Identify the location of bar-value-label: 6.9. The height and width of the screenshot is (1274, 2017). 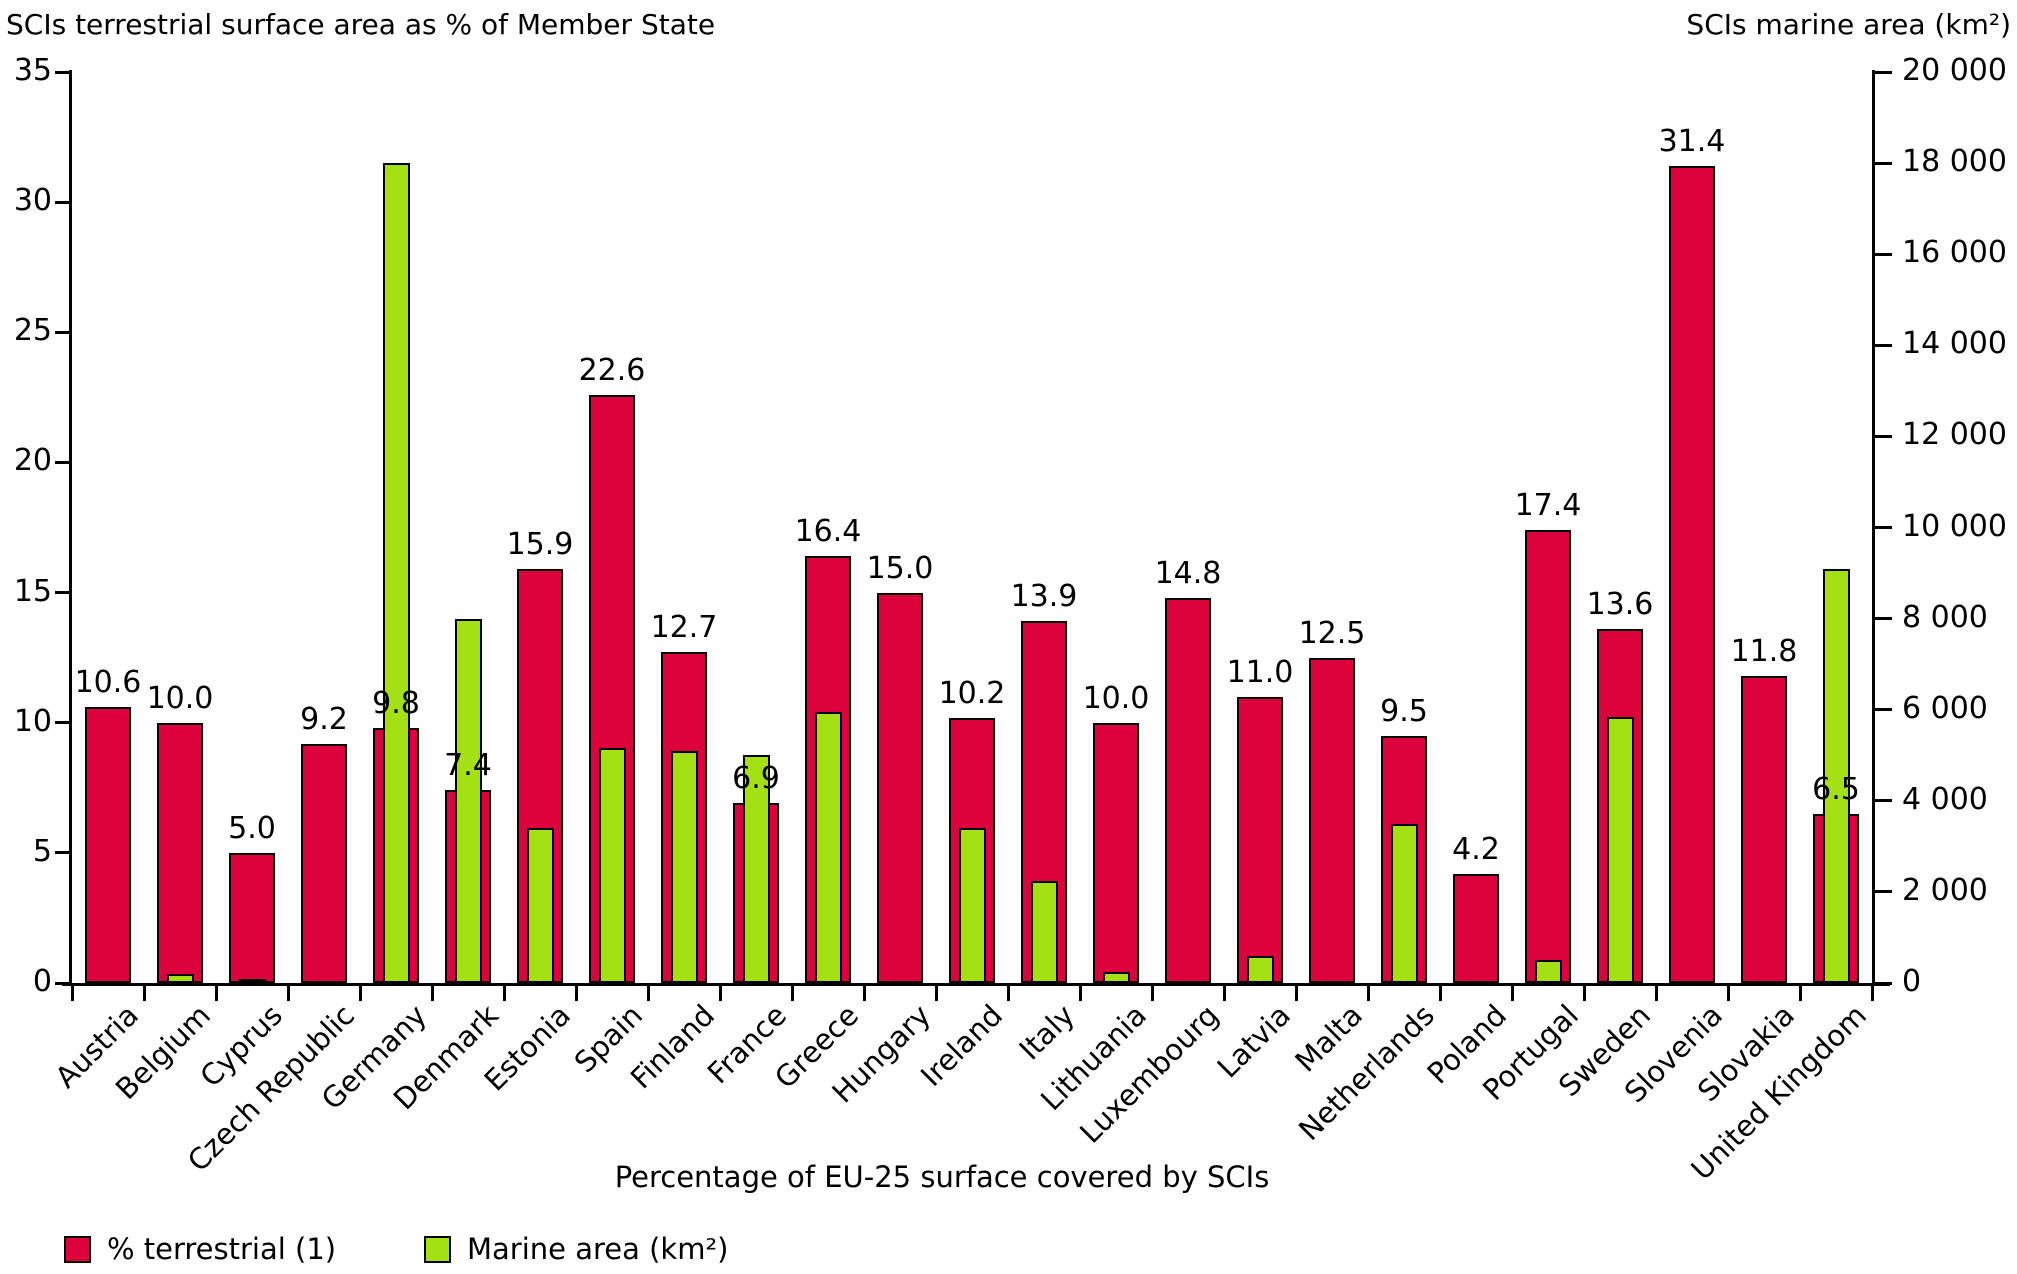
(756, 779).